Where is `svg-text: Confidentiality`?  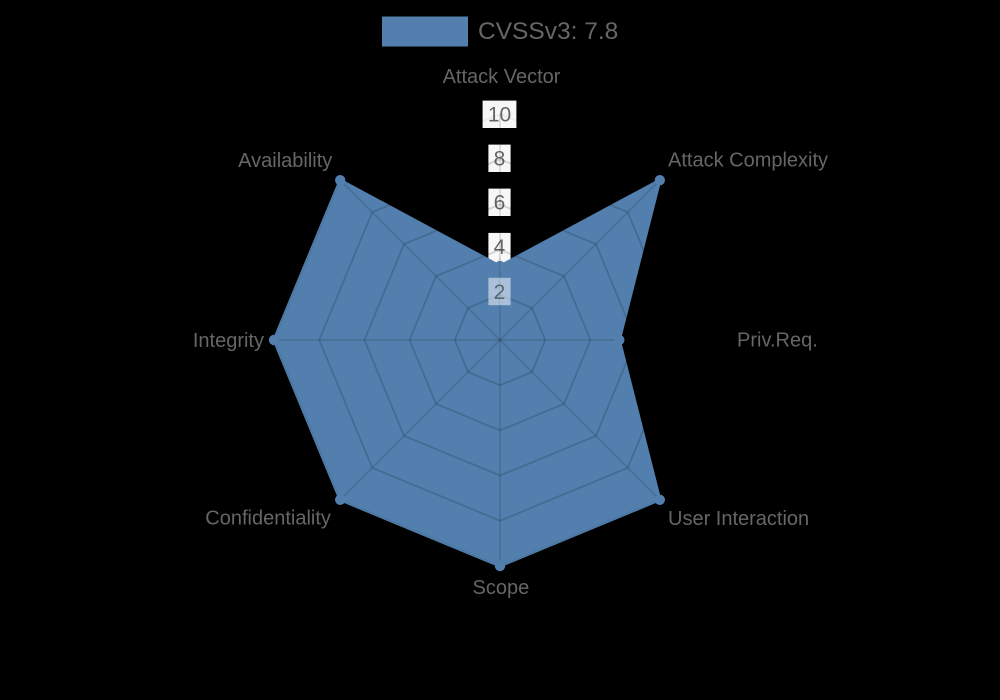
svg-text: Confidentiality is located at coordinates (268, 519).